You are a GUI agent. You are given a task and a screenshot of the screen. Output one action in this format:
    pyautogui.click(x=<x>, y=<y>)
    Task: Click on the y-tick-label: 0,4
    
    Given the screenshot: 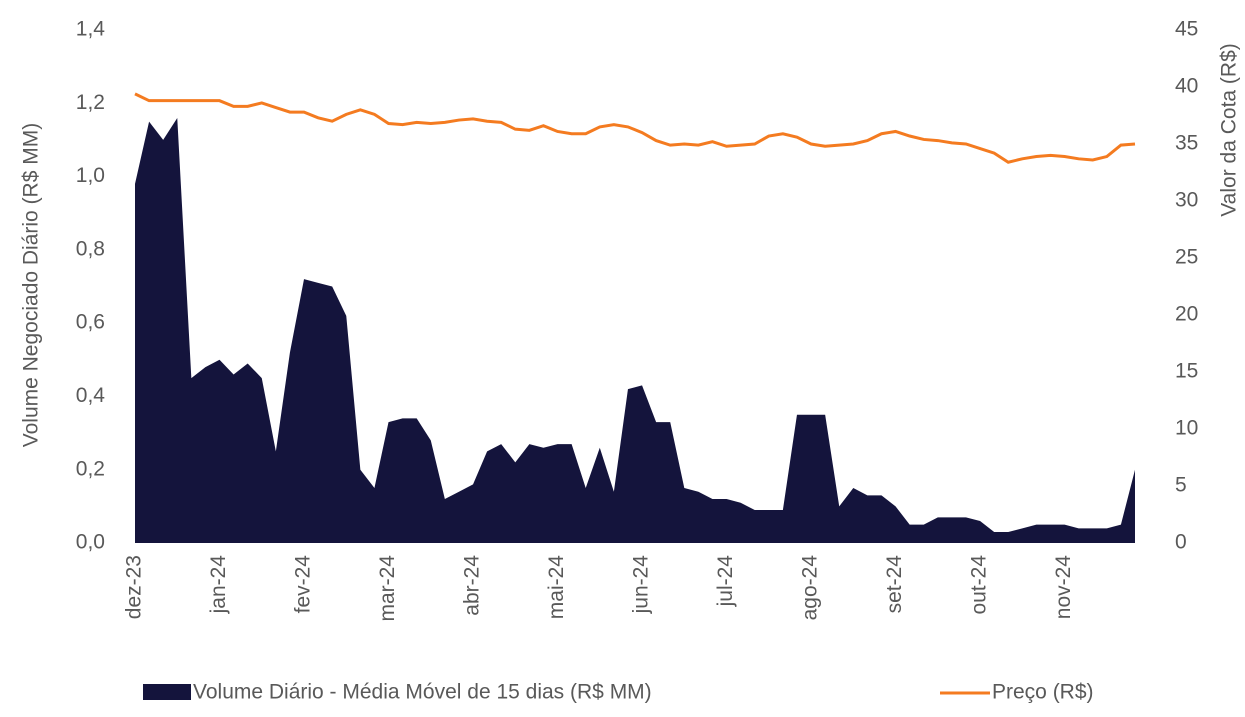 What is the action you would take?
    pyautogui.click(x=91, y=395)
    